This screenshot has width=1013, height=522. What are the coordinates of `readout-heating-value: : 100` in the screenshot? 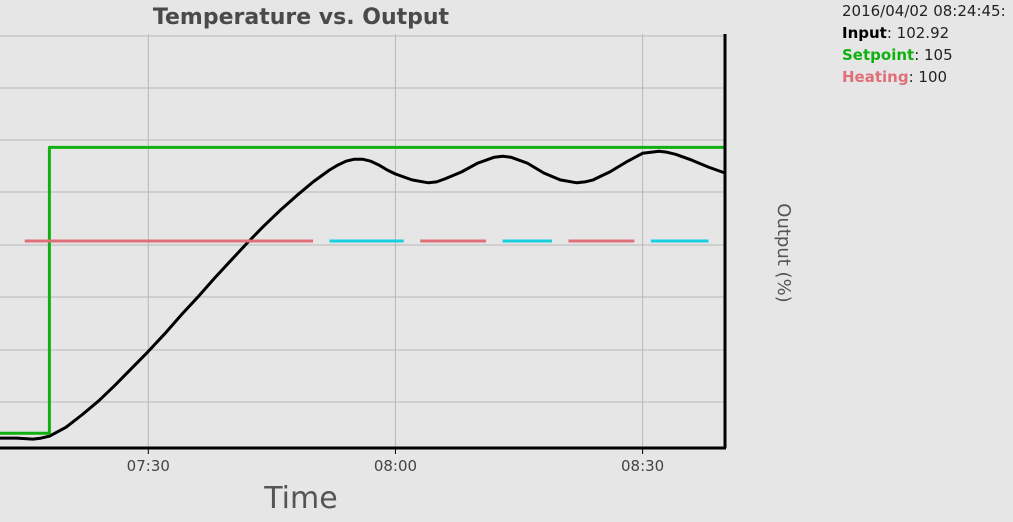 It's located at (928, 77).